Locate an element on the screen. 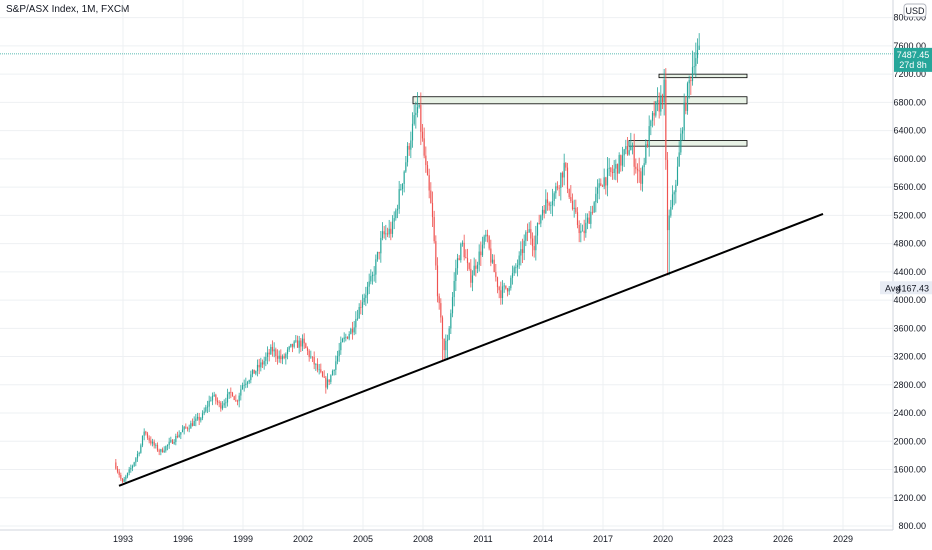  average-value: 4167.43 is located at coordinates (912, 288).